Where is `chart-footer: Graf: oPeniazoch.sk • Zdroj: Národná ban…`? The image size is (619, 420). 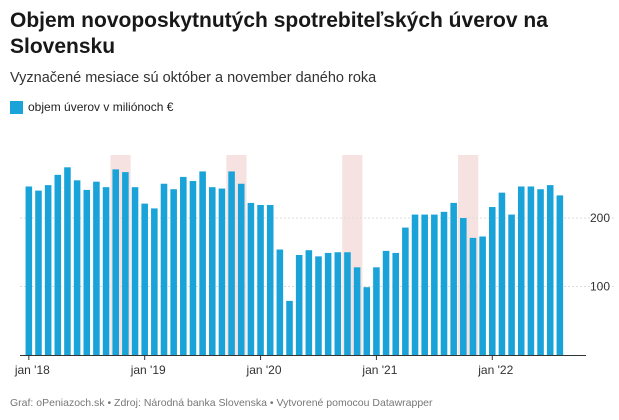 chart-footer: Graf: oPeniazoch.sk • Zdroj: Národná ban… is located at coordinates (221, 403).